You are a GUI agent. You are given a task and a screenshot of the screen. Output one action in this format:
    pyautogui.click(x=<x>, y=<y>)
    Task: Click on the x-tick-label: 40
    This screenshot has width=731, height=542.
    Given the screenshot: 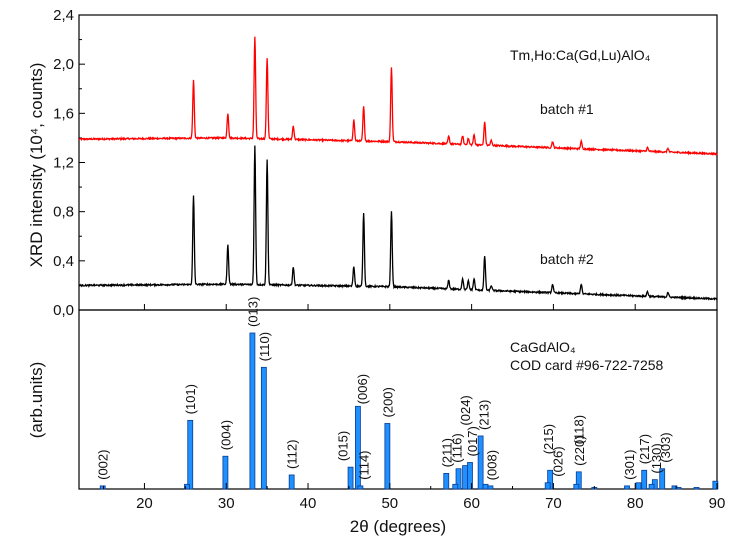 What is the action you would take?
    pyautogui.click(x=308, y=503)
    